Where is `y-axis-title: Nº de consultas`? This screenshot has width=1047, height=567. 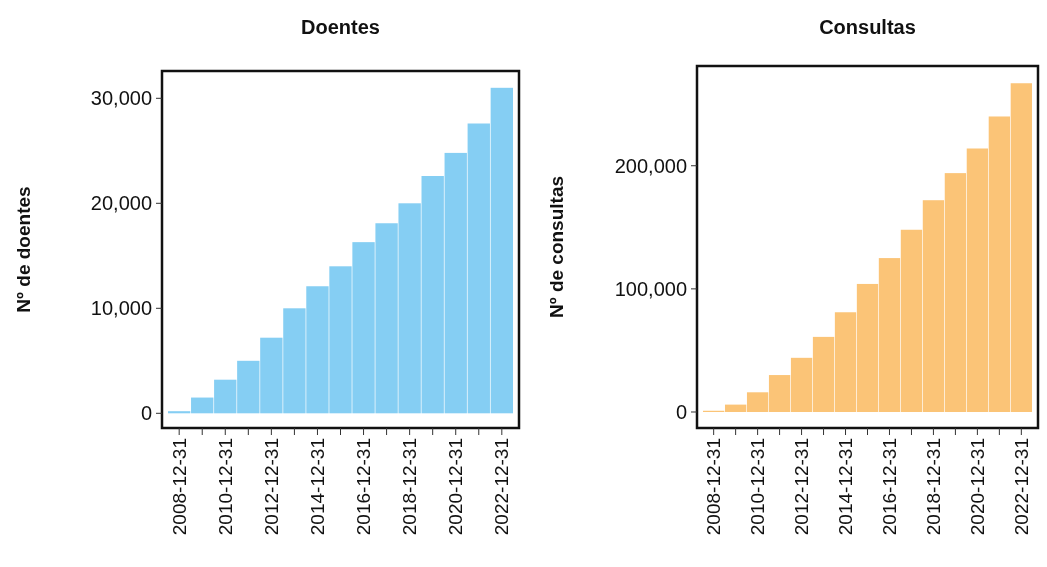
y-axis-title: Nº de consultas is located at coordinates (556, 247).